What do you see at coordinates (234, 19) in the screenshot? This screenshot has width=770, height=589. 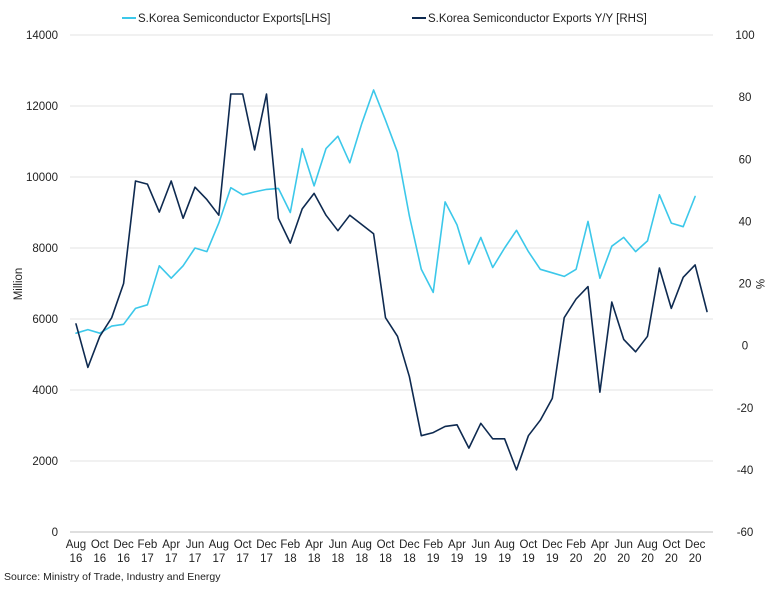 I see `legend-label-1: S.Korea Semiconductor Exports[LHS]` at bounding box center [234, 19].